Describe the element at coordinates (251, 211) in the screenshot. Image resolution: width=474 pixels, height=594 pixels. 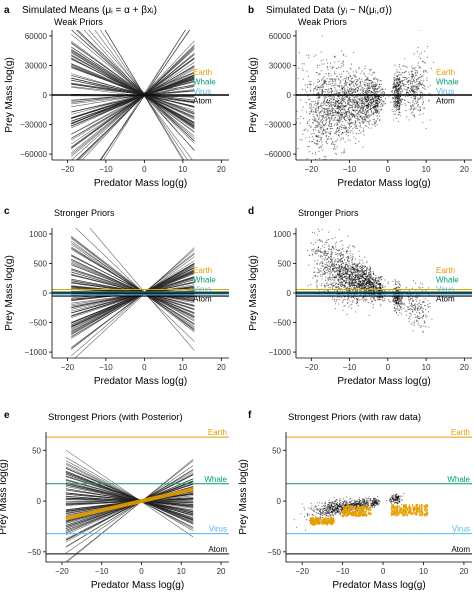
I see `panel-letter: d` at that location.